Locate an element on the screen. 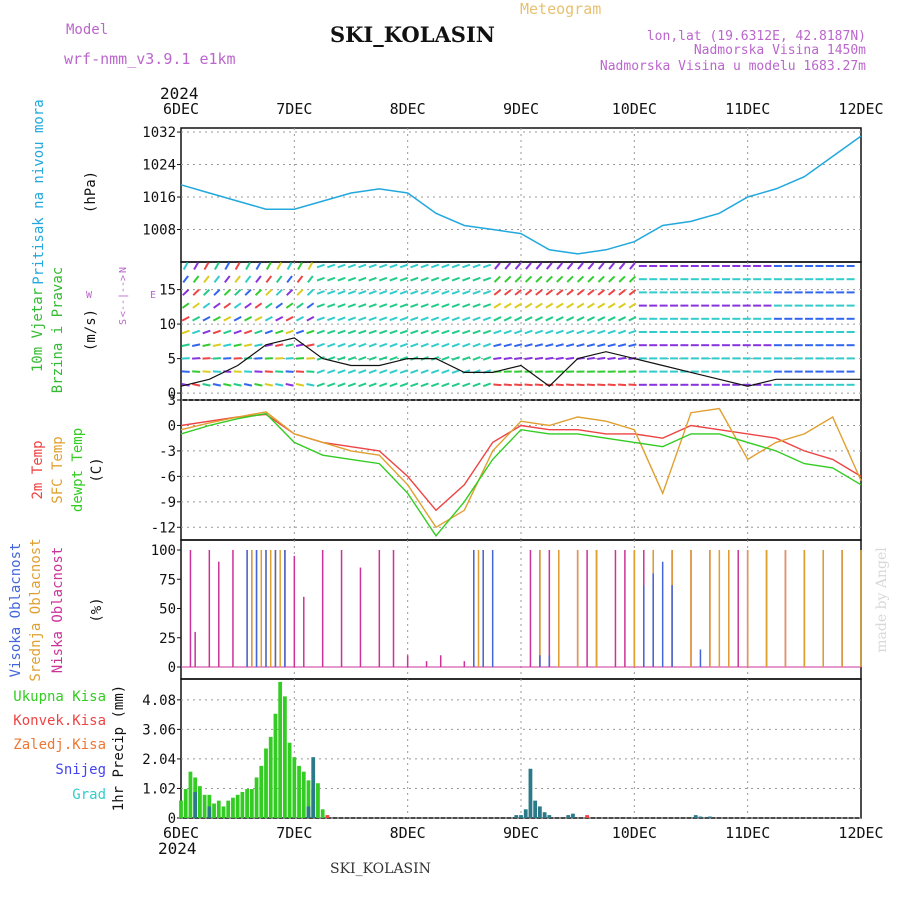 The width and height of the screenshot is (900, 904). temp-label-dewpt: dewpt Temp is located at coordinates (78, 470).